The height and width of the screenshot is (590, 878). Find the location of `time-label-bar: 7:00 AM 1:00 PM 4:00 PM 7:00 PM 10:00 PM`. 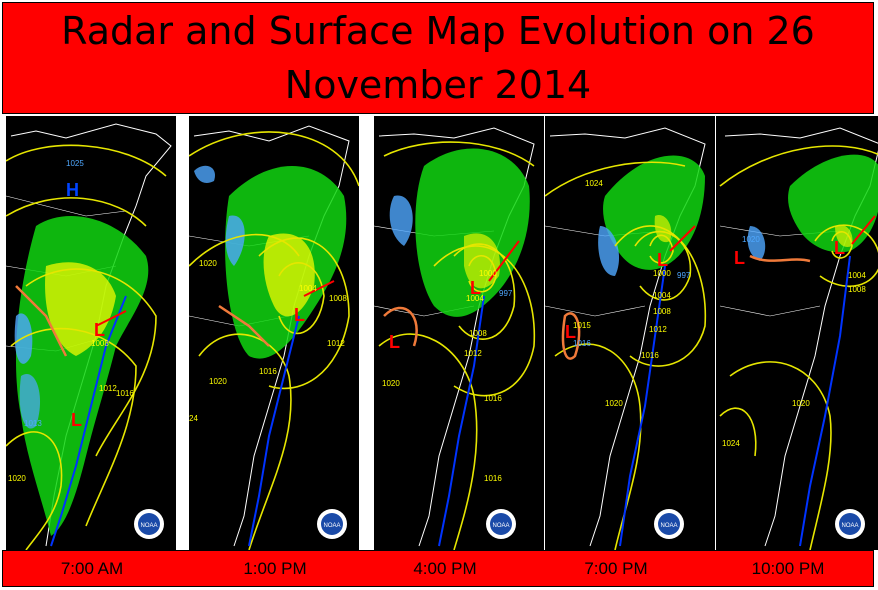

time-label-bar: 7:00 AM 1:00 PM 4:00 PM 7:00 PM 10:00 PM is located at coordinates (438, 568).